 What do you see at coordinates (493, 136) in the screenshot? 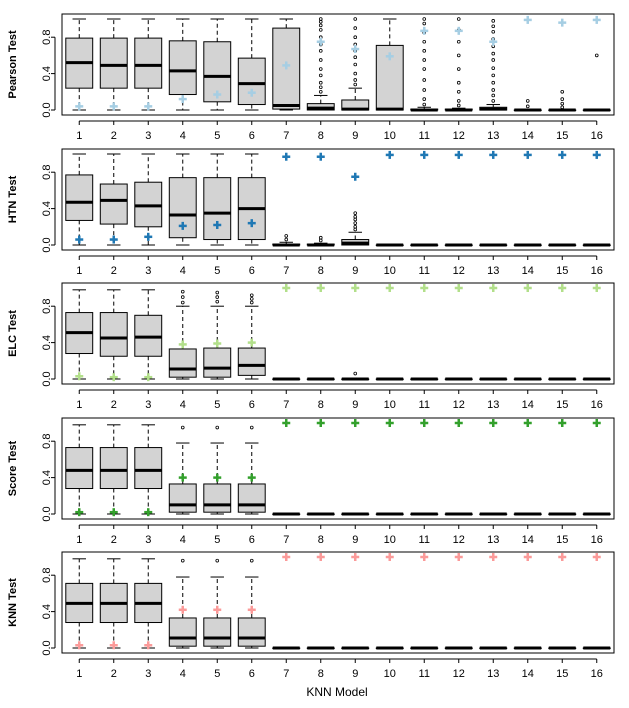
I see `x-tick-label: 13` at bounding box center [493, 136].